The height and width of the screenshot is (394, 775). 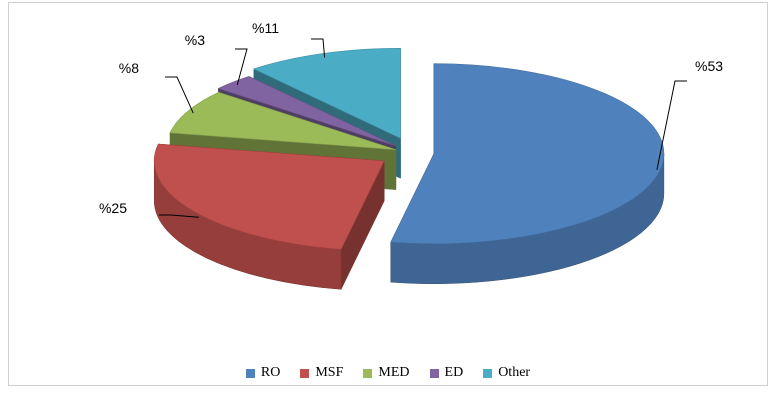 I want to click on leader-line-msf, so click(x=179, y=216).